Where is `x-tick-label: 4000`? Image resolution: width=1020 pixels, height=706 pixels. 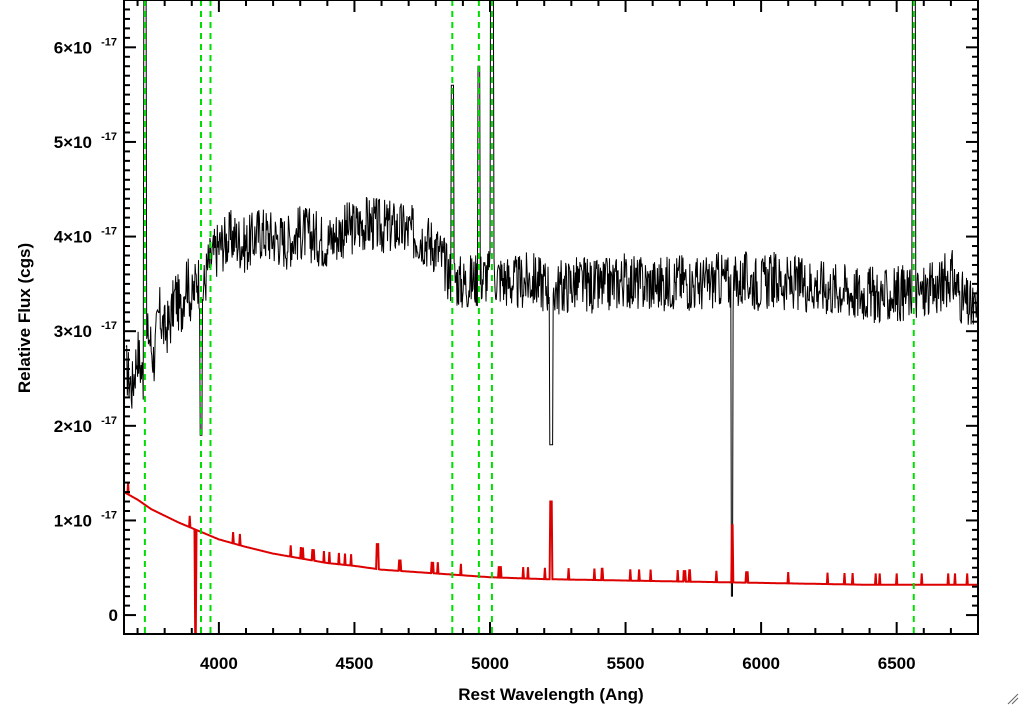 x-tick-label: 4000 is located at coordinates (219, 663).